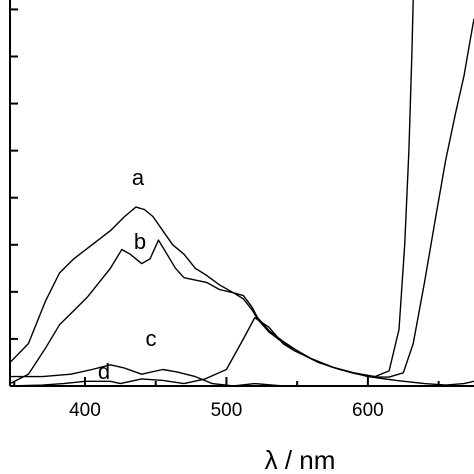  I want to click on x-axis-label: λ / nm, so click(300, 459).